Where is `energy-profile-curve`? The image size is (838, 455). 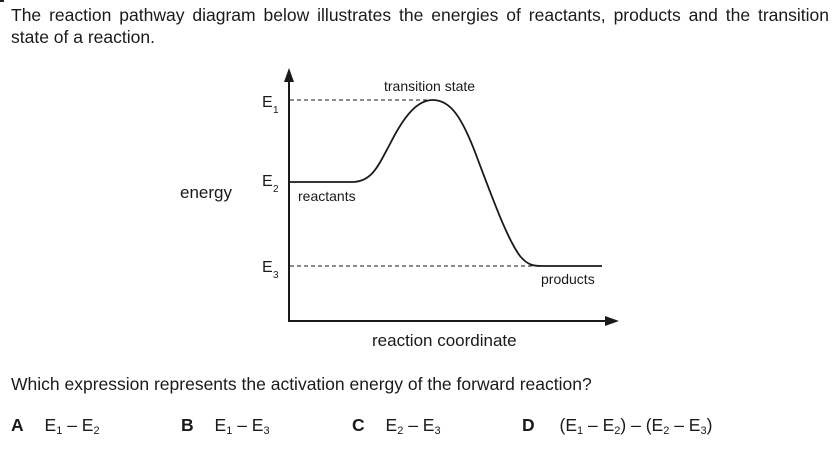 energy-profile-curve is located at coordinates (446, 183).